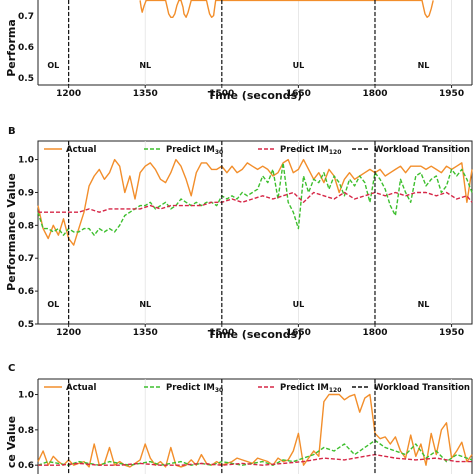  What do you see at coordinates (81, 388) in the screenshot?
I see `panel-c-legend-actual: Actual` at bounding box center [81, 388].